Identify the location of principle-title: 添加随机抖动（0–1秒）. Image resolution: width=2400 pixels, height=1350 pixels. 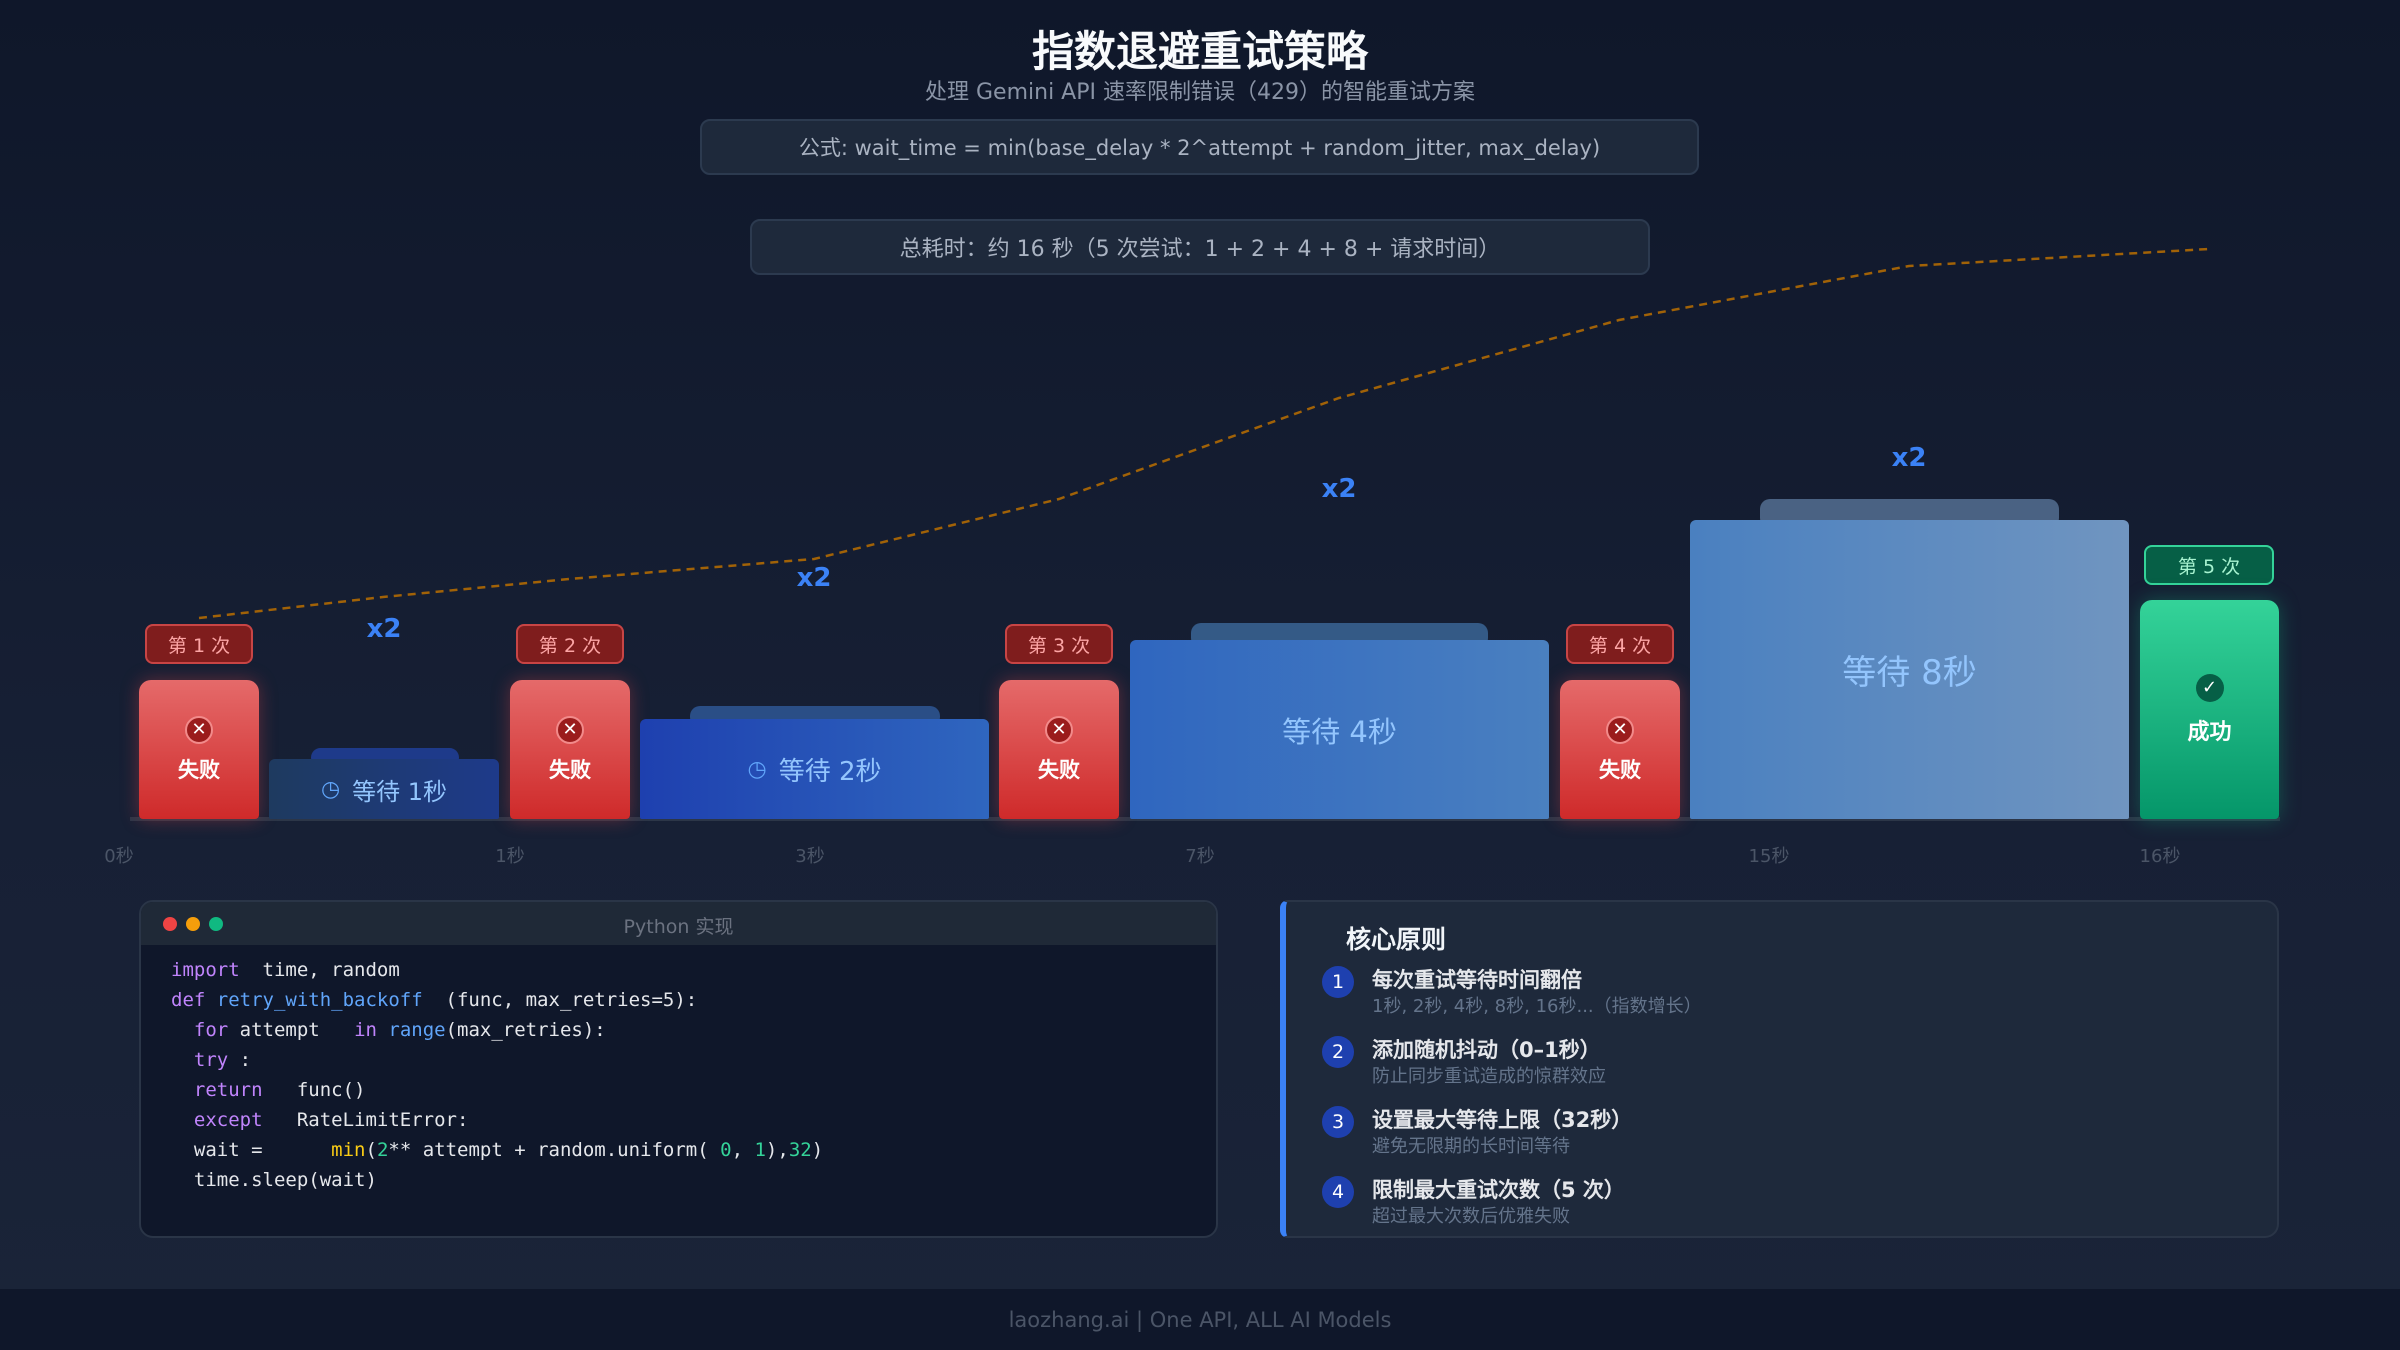
(1486, 1050).